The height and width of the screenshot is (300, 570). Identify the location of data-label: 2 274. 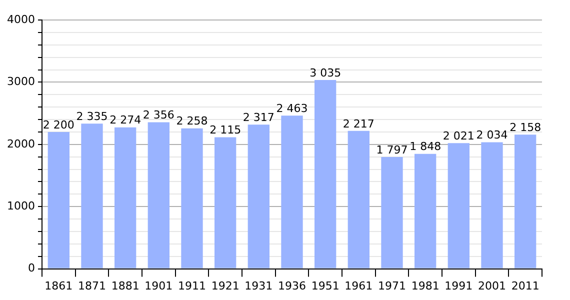
(126, 120).